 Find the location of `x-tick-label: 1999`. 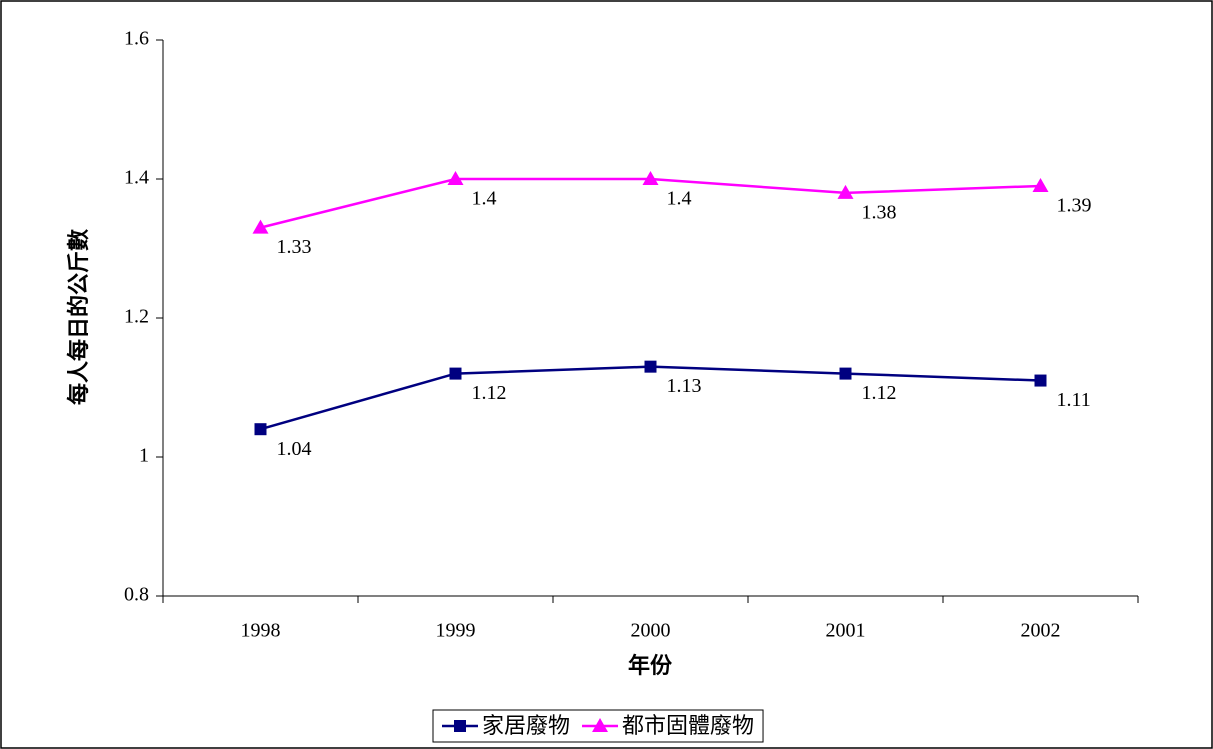

x-tick-label: 1999 is located at coordinates (456, 631).